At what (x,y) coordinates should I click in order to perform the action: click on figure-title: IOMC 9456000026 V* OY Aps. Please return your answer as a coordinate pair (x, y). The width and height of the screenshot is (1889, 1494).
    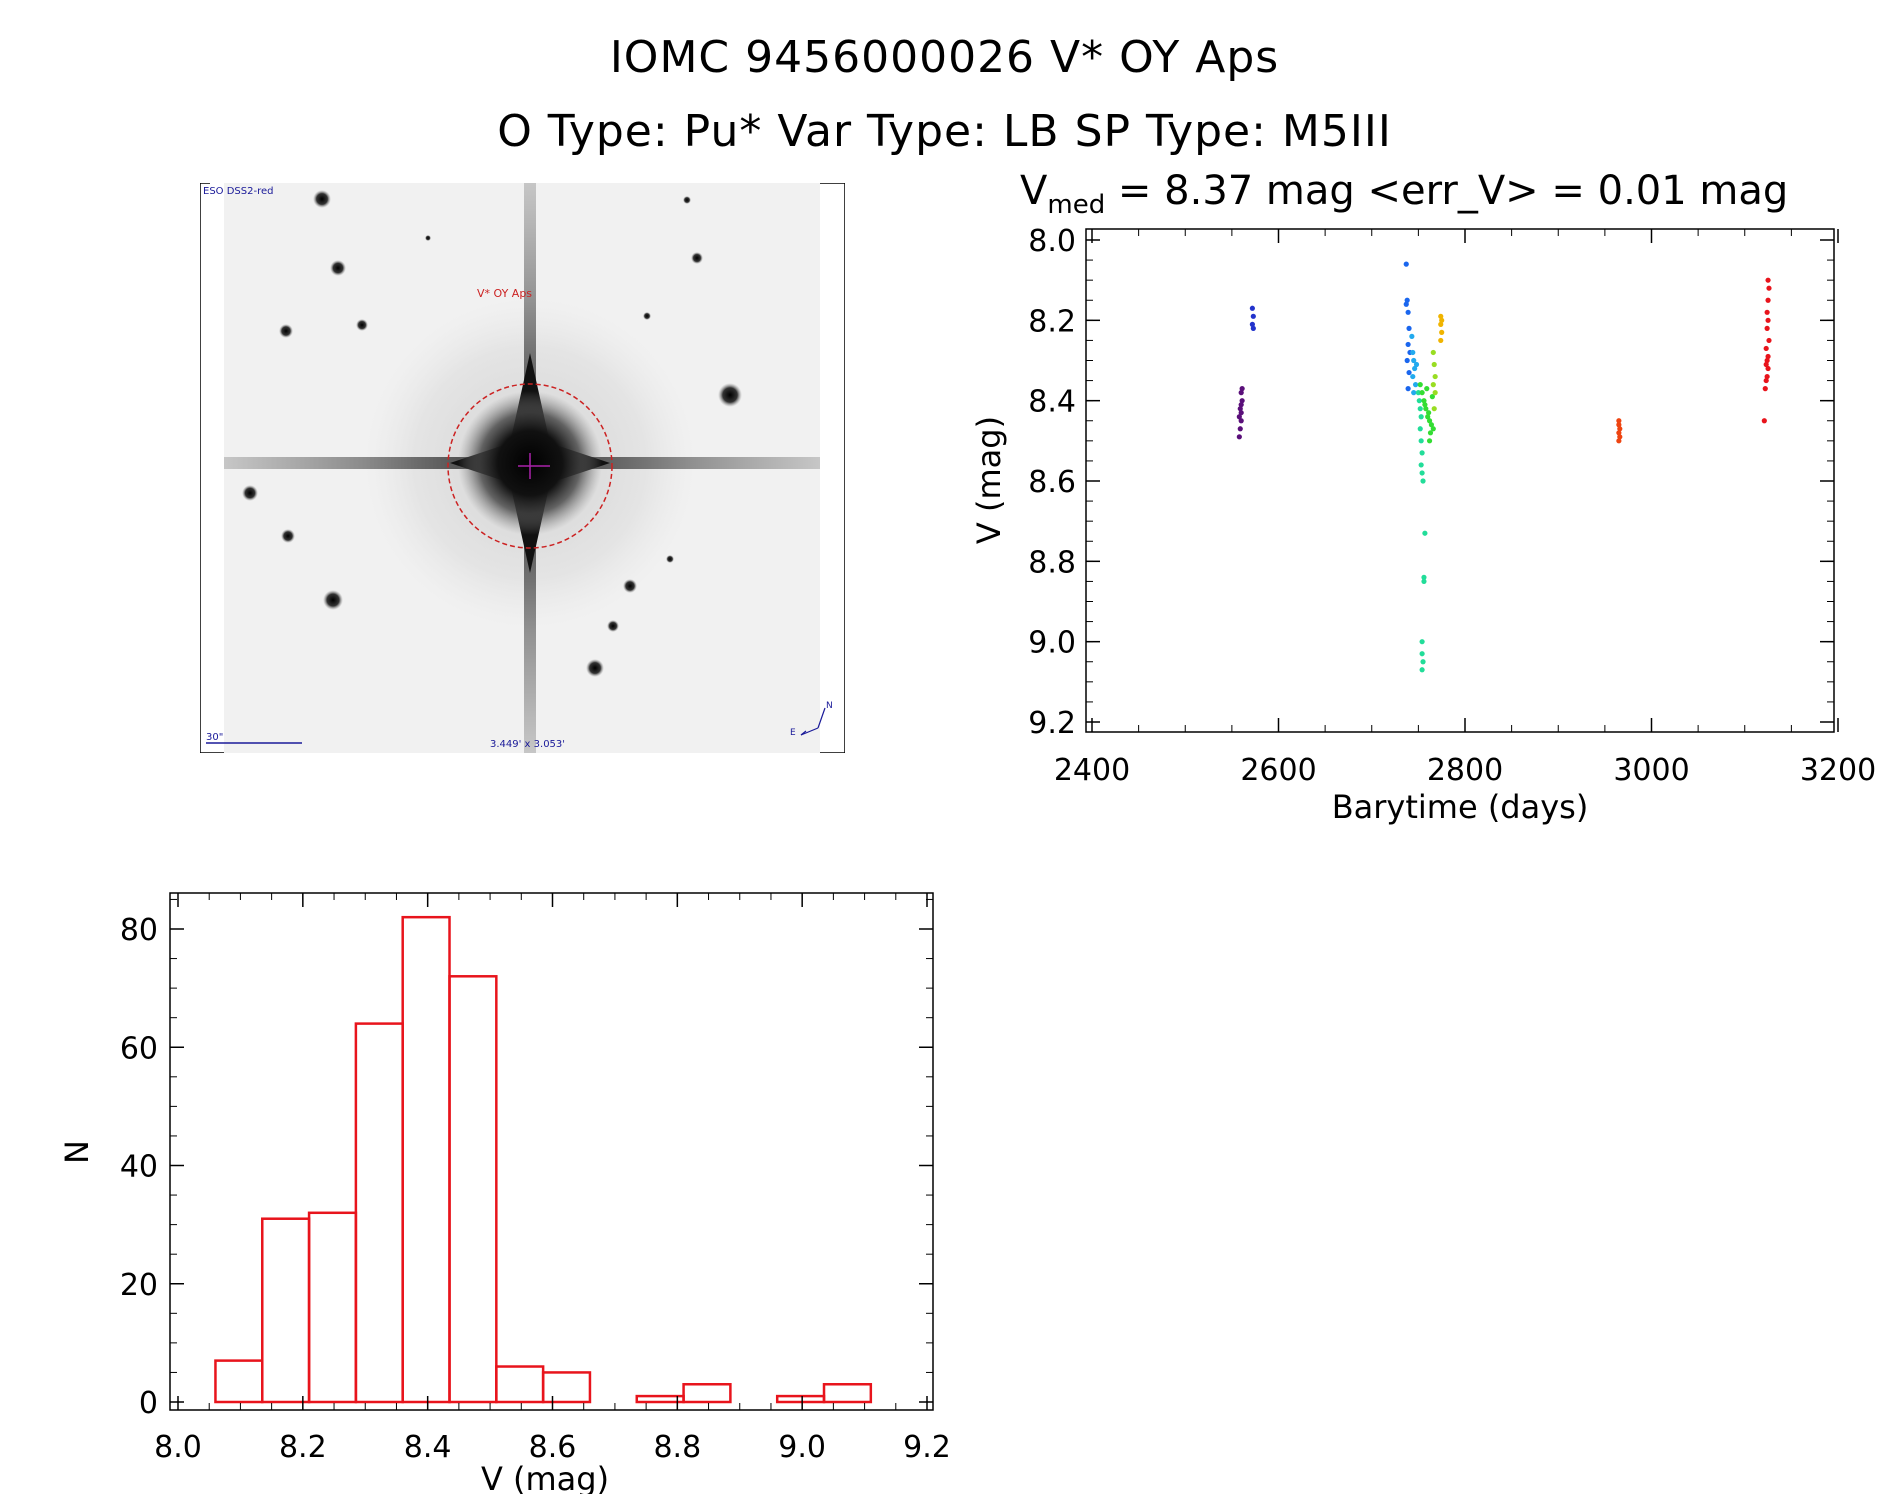
    Looking at the image, I should click on (944, 57).